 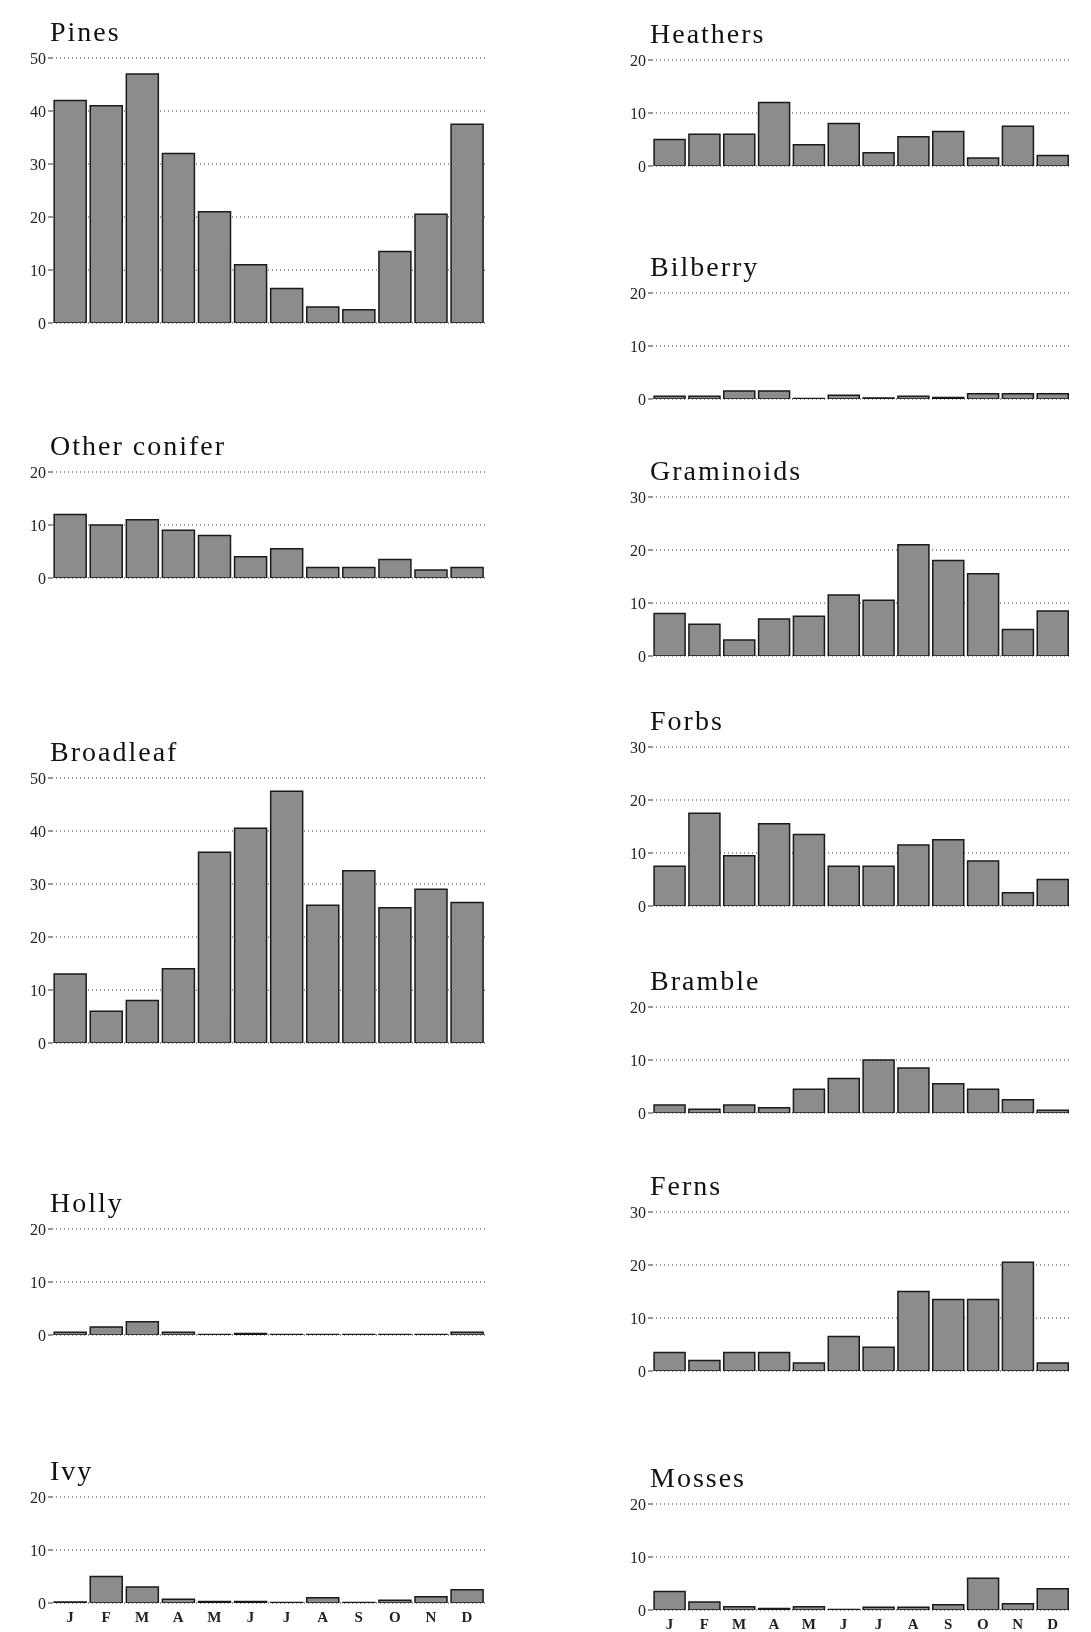 I want to click on chart-title: Pines, so click(x=85, y=32).